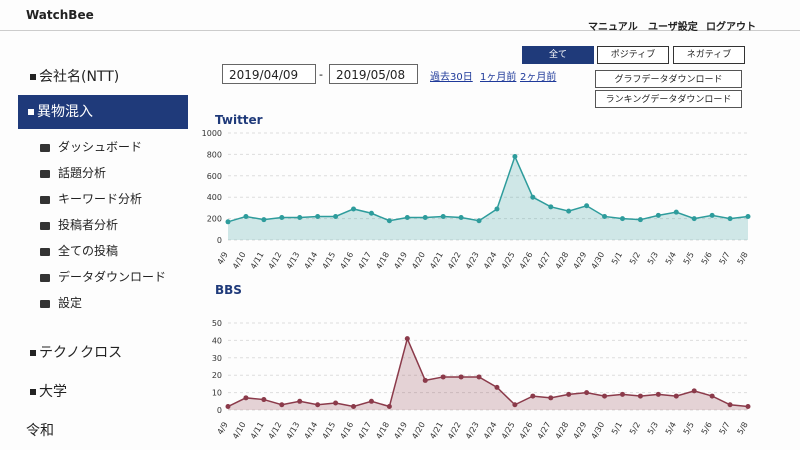  Describe the element at coordinates (498, 77) in the screenshot. I see `preset-link: 1ヶ月前` at that location.